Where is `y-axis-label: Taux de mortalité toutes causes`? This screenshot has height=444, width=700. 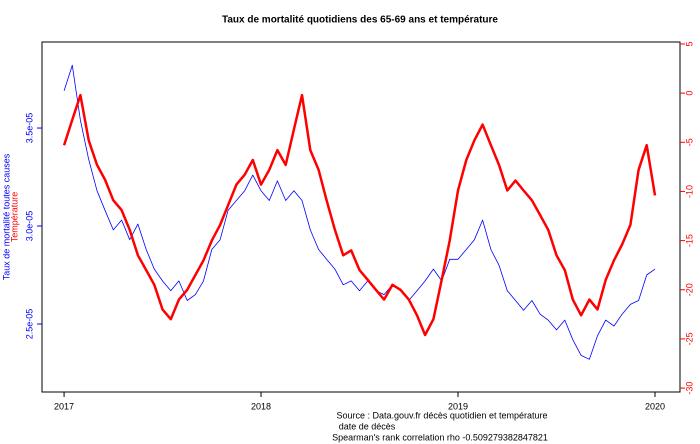
y-axis-label: Taux de mortalité toutes causes is located at coordinates (6, 216).